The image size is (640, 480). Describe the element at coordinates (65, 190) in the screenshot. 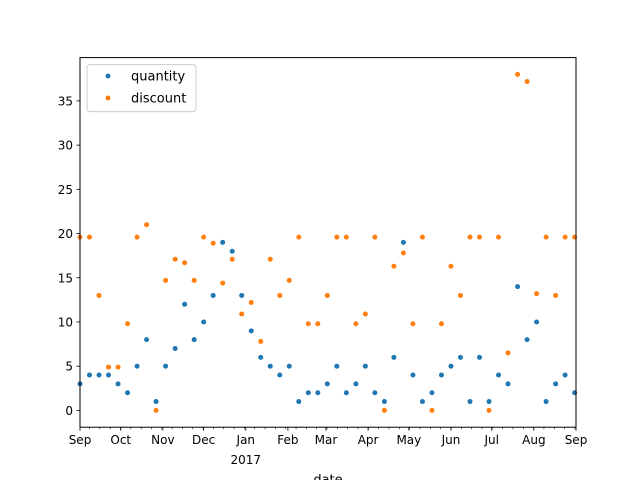

I see `y-tick-label: 25` at that location.